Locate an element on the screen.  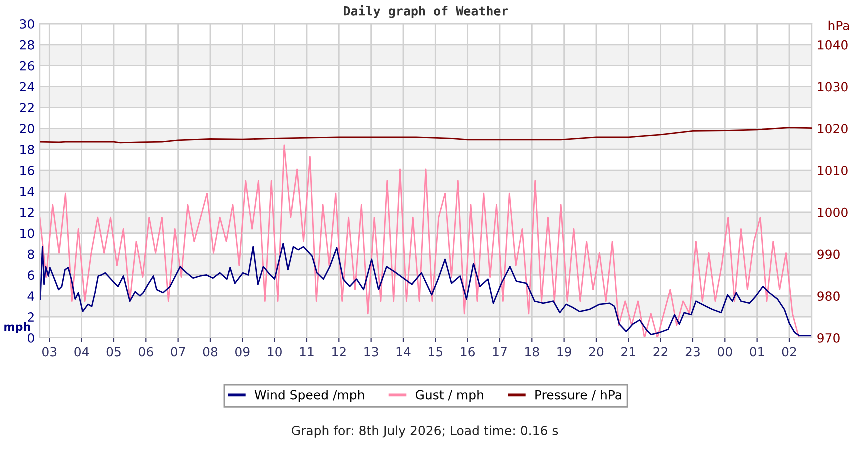
y2-tick-label: 1020 is located at coordinates (833, 129).